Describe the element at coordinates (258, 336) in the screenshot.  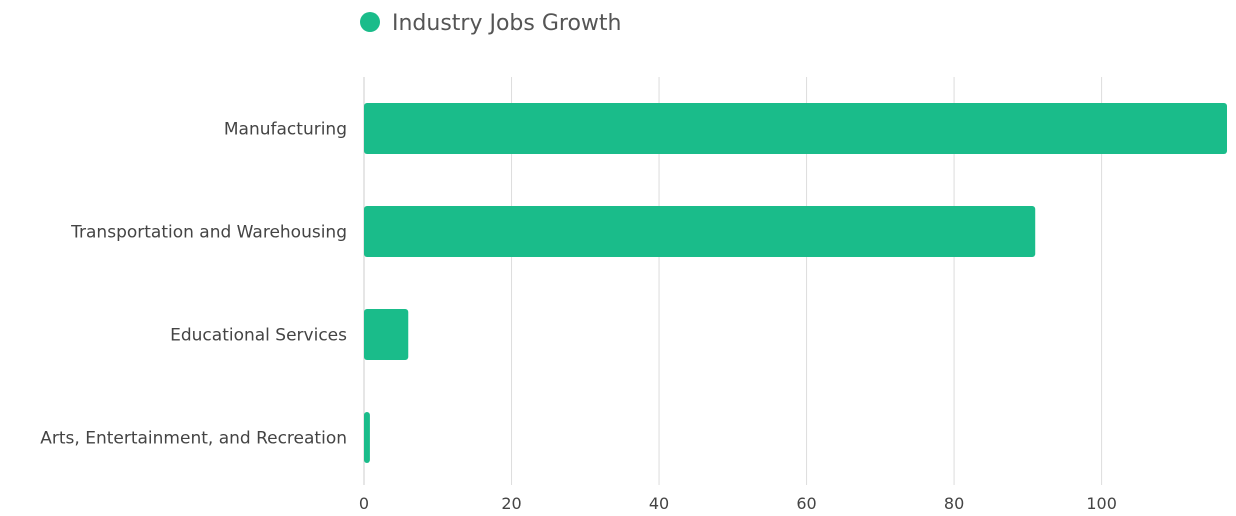
I see `category-label: Educational Services` at that location.